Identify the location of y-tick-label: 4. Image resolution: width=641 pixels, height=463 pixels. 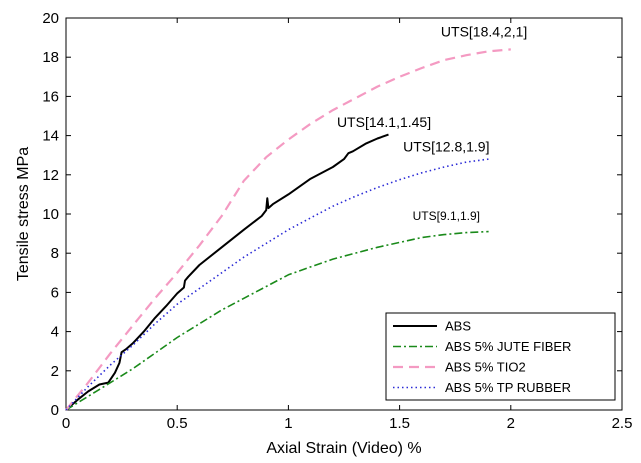
(55, 332).